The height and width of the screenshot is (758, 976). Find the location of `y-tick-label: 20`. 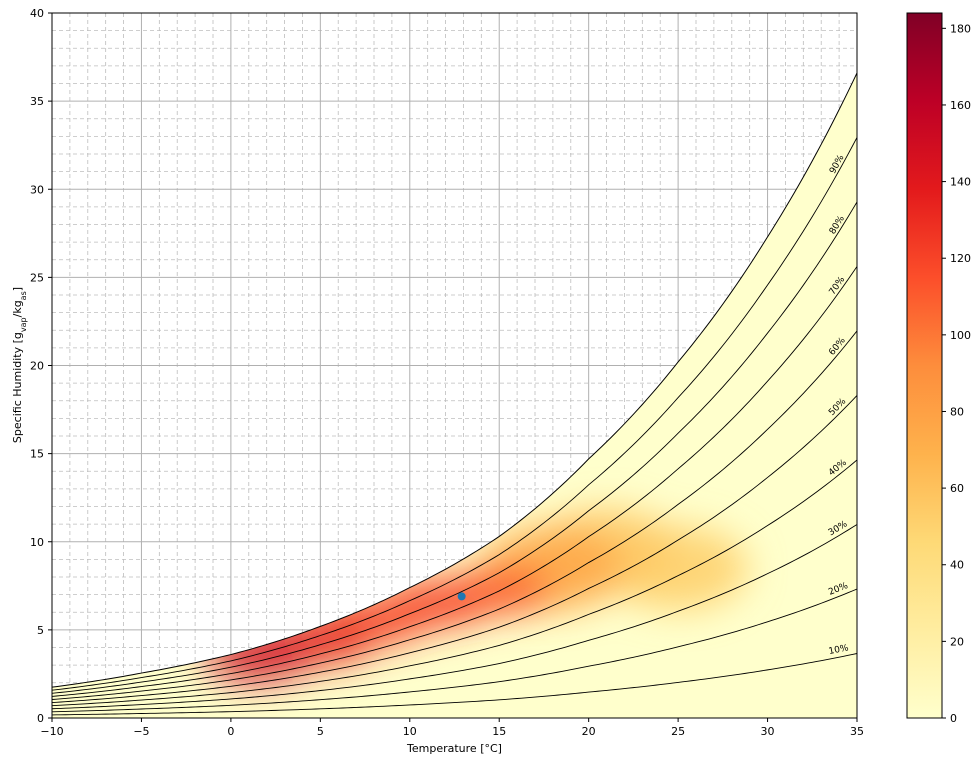

y-tick-label: 20 is located at coordinates (37, 366).